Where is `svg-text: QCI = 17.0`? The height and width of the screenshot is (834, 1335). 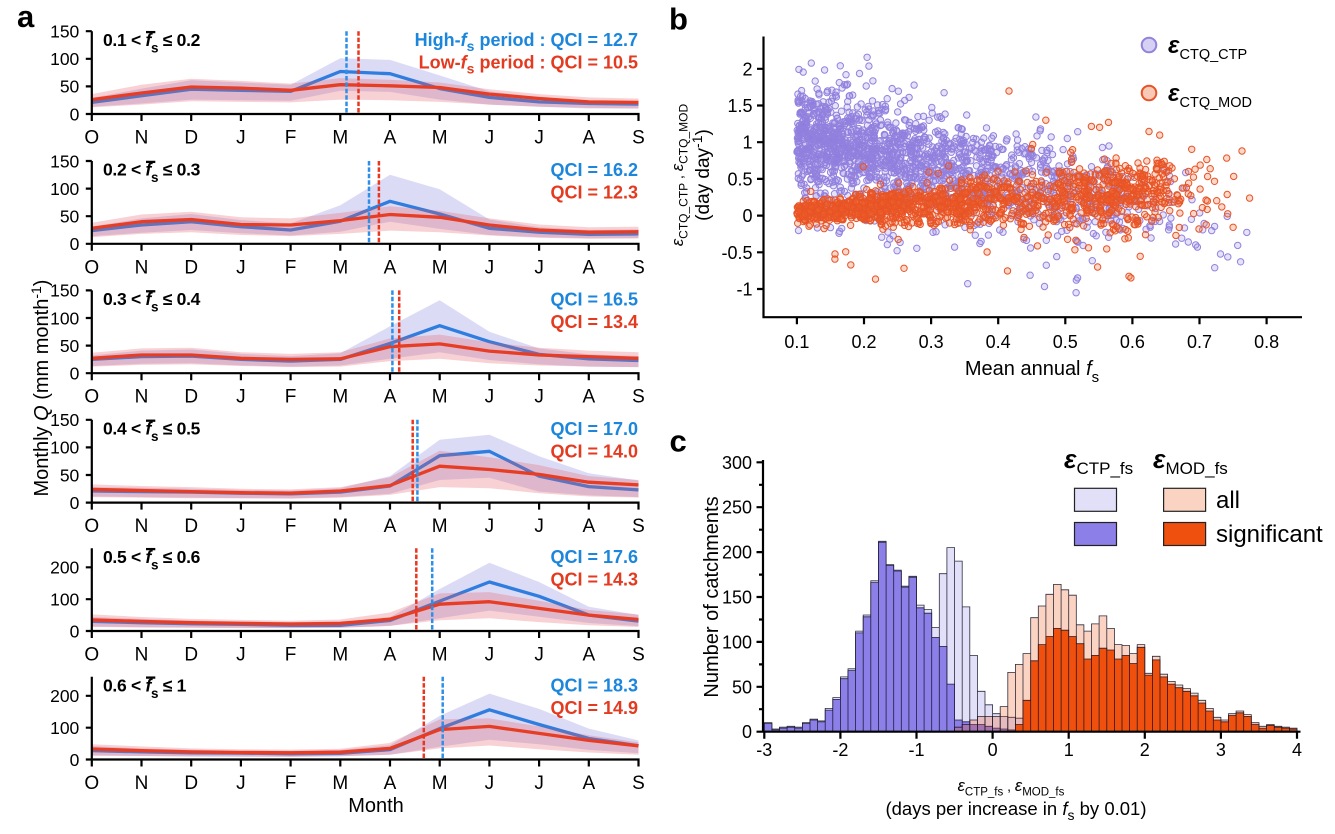
svg-text: QCI = 17.0 is located at coordinates (594, 429).